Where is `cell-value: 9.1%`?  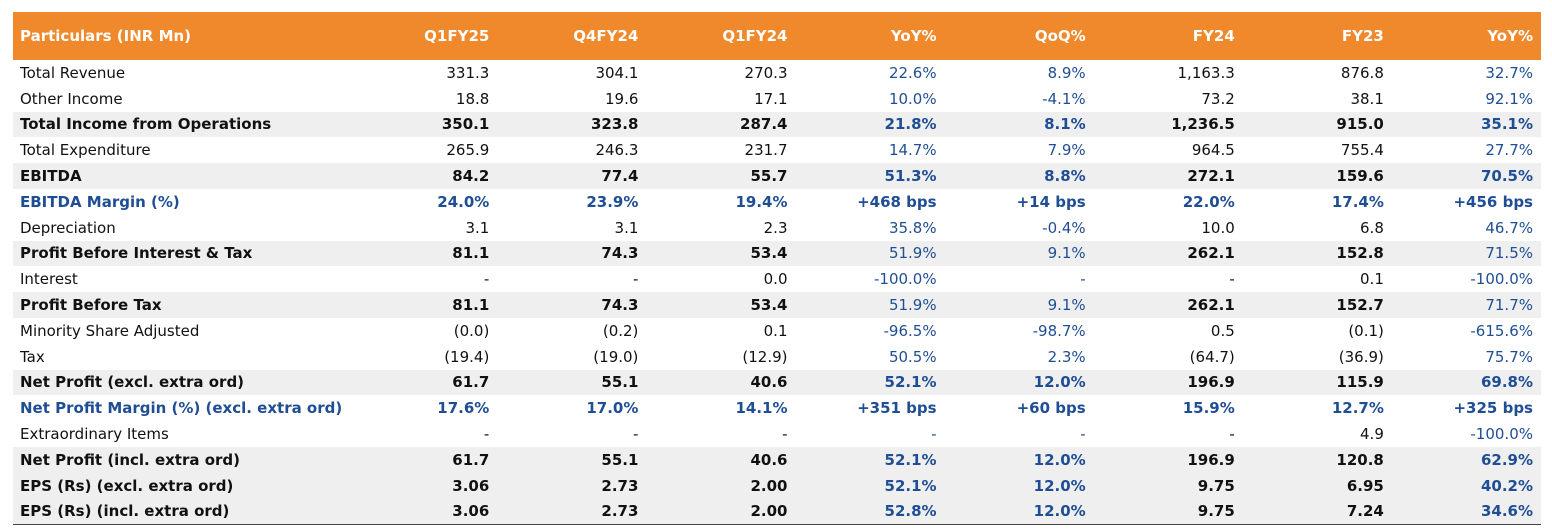 cell-value: 9.1% is located at coordinates (1066, 253).